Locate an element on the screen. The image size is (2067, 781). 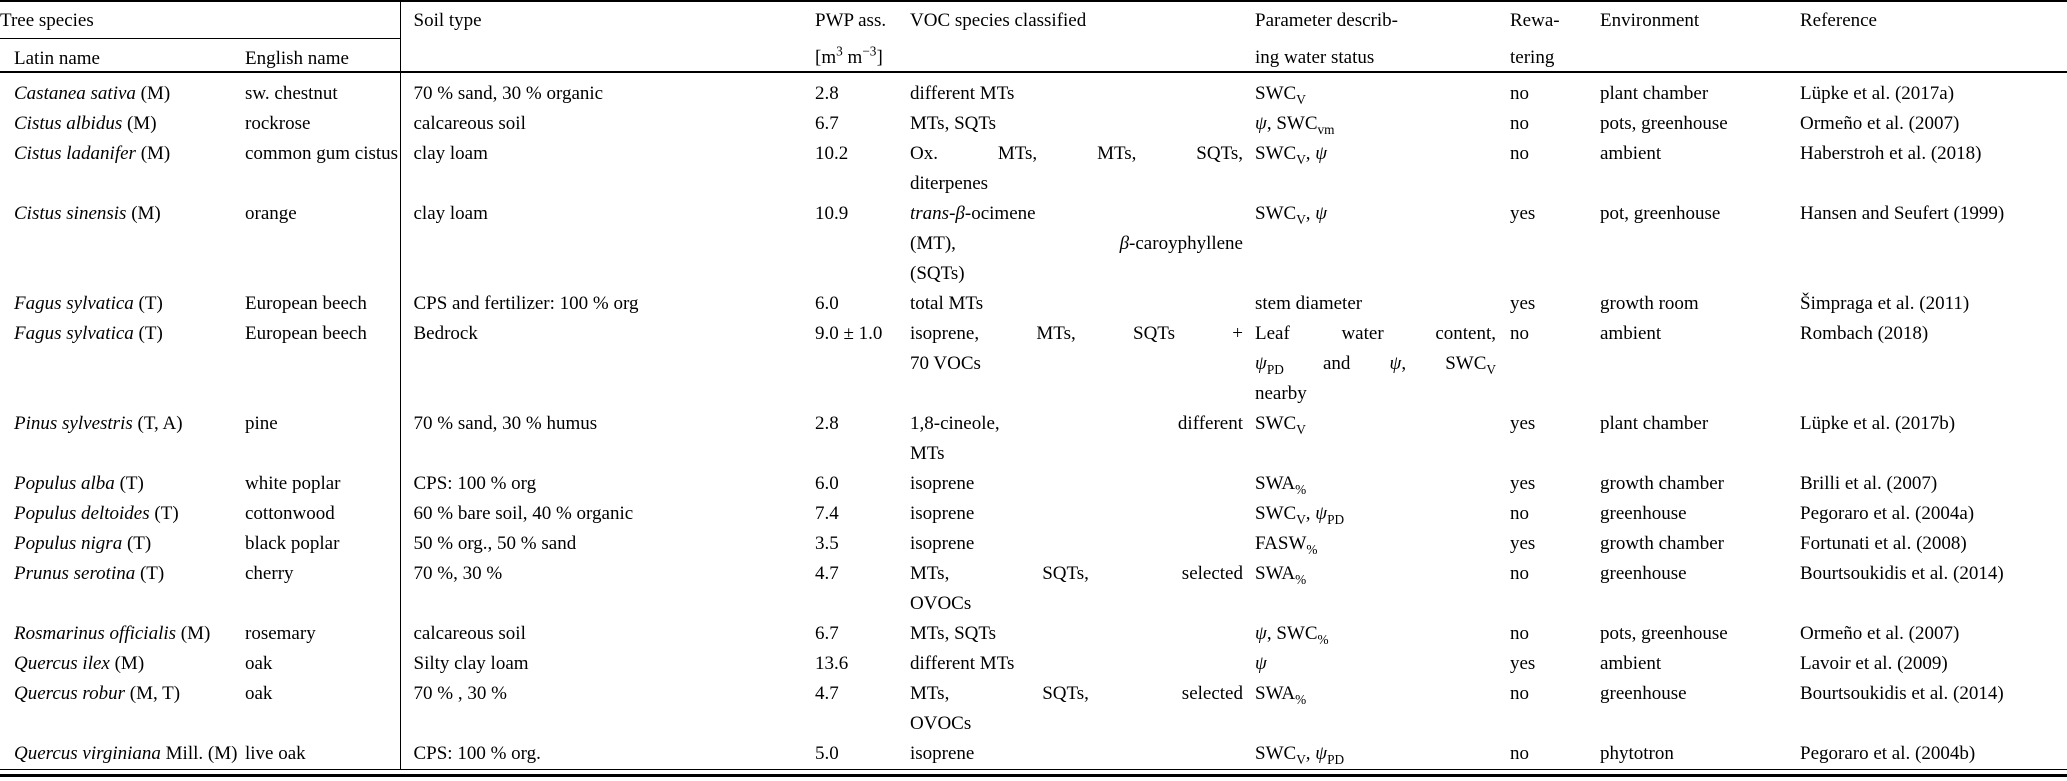
cell-line: nearby is located at coordinates (1281, 393).